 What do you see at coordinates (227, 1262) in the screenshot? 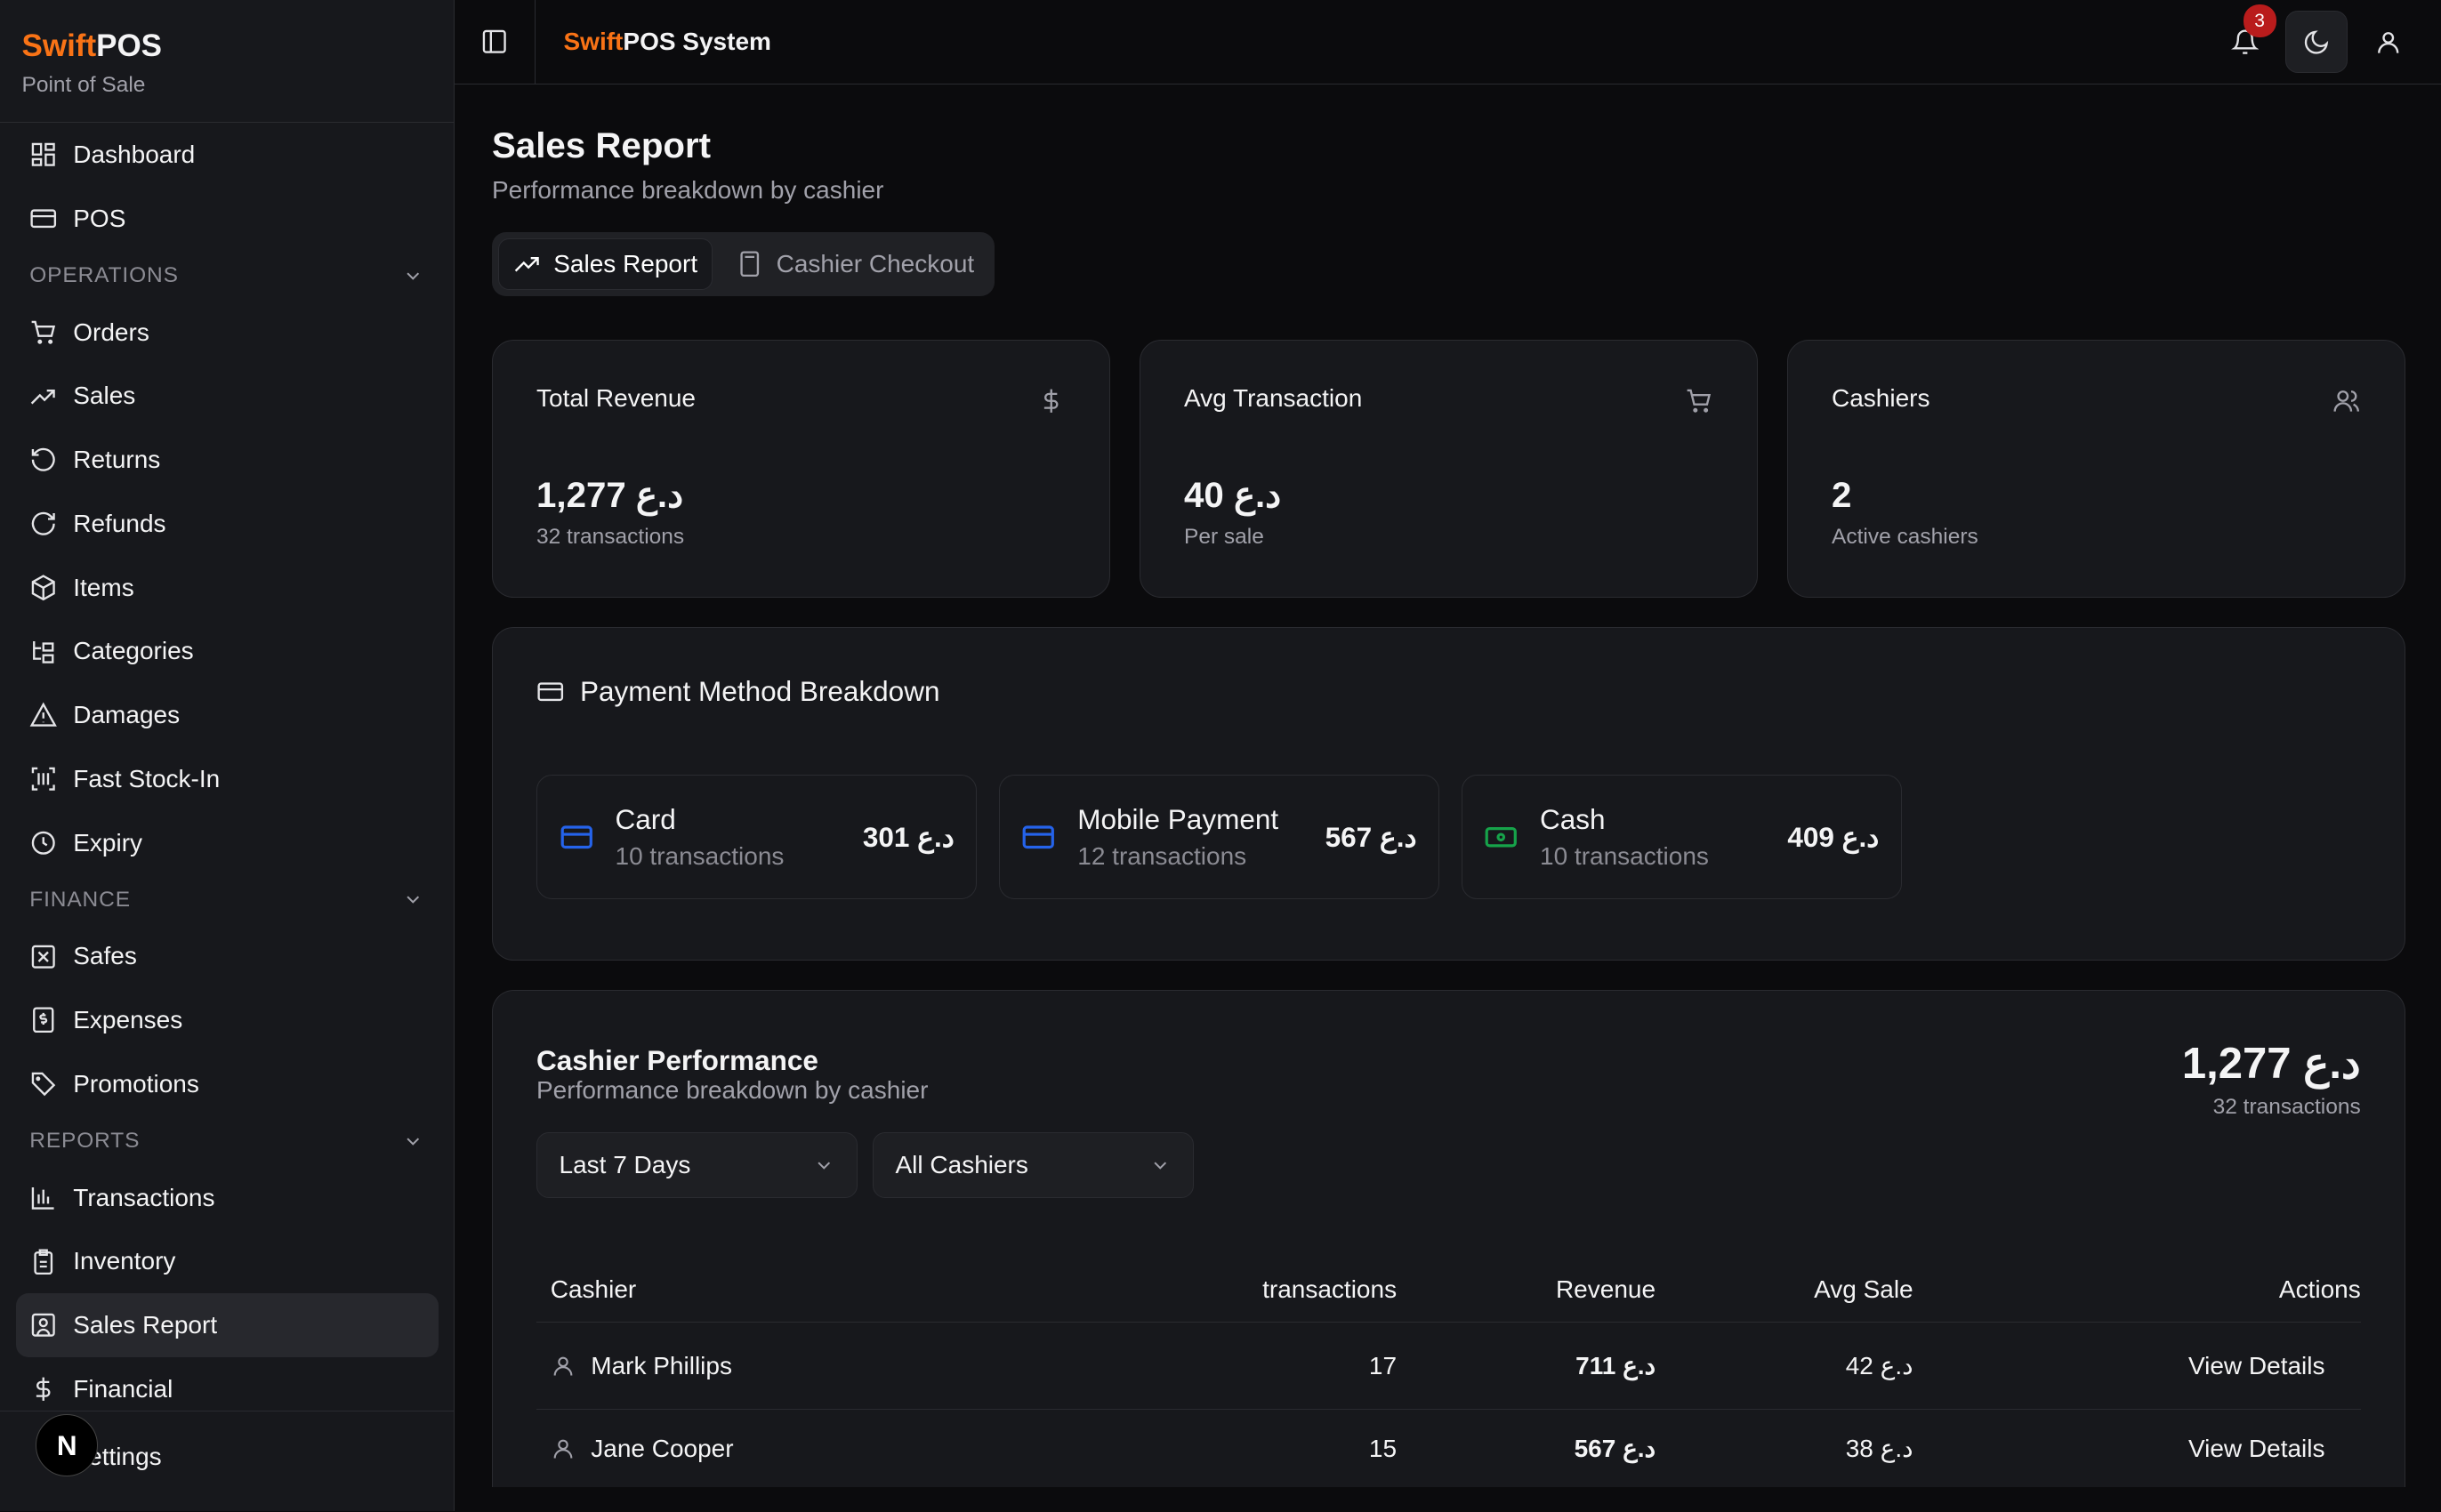
I see `sidebar-item-inventory: Inventory` at bounding box center [227, 1262].